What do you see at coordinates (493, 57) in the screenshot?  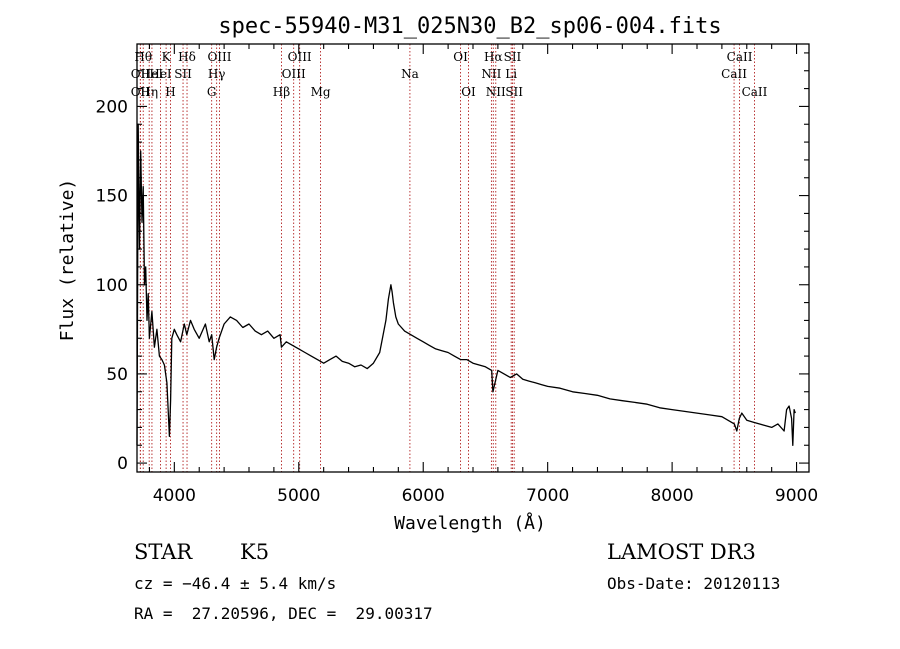 I see `line-label-Hα: Hα` at bounding box center [493, 57].